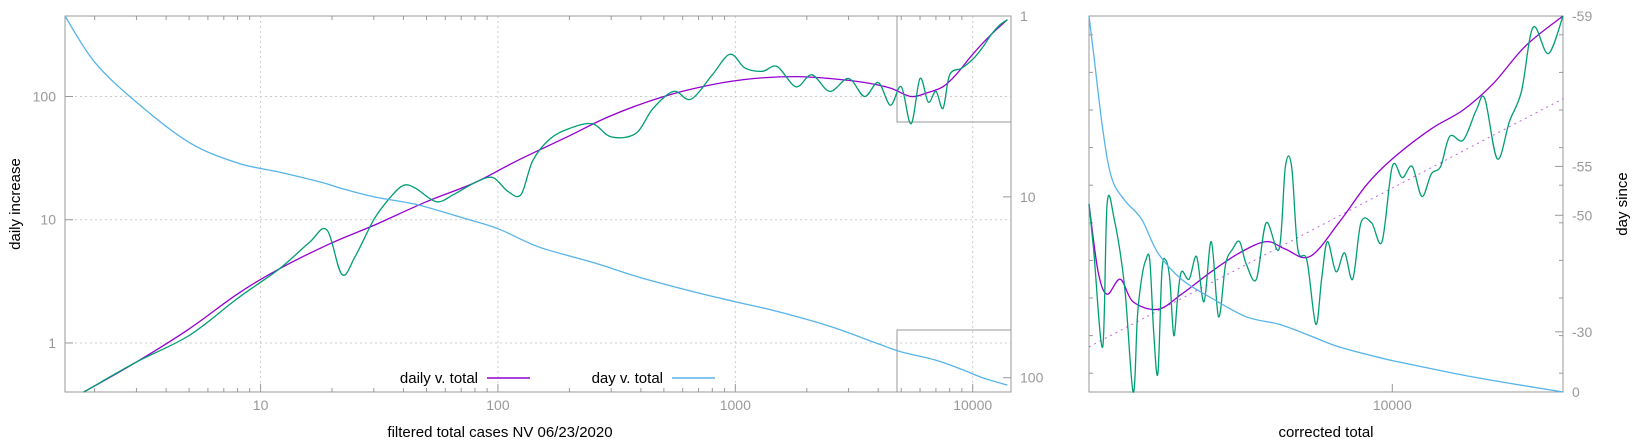 This screenshot has width=1640, height=445. I want to click on left-x-tick-label: 100, so click(498, 405).